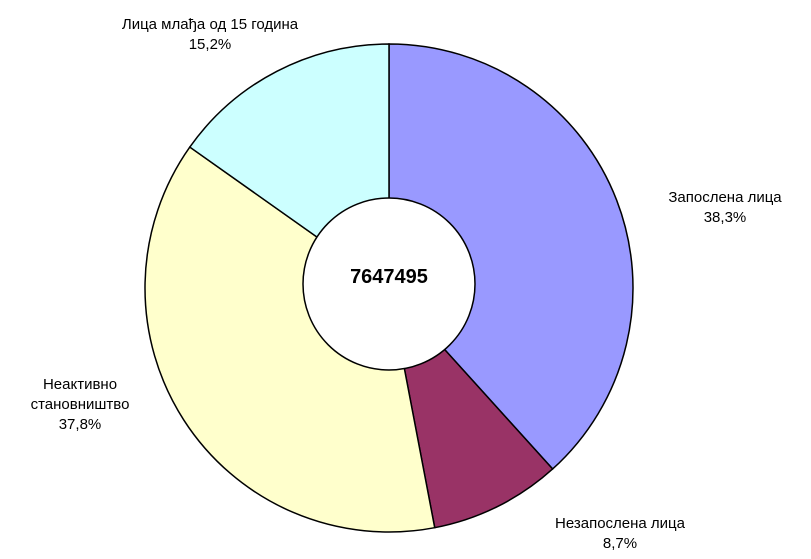  Describe the element at coordinates (620, 523) in the screenshot. I see `category-label: Незапослена лица` at that location.